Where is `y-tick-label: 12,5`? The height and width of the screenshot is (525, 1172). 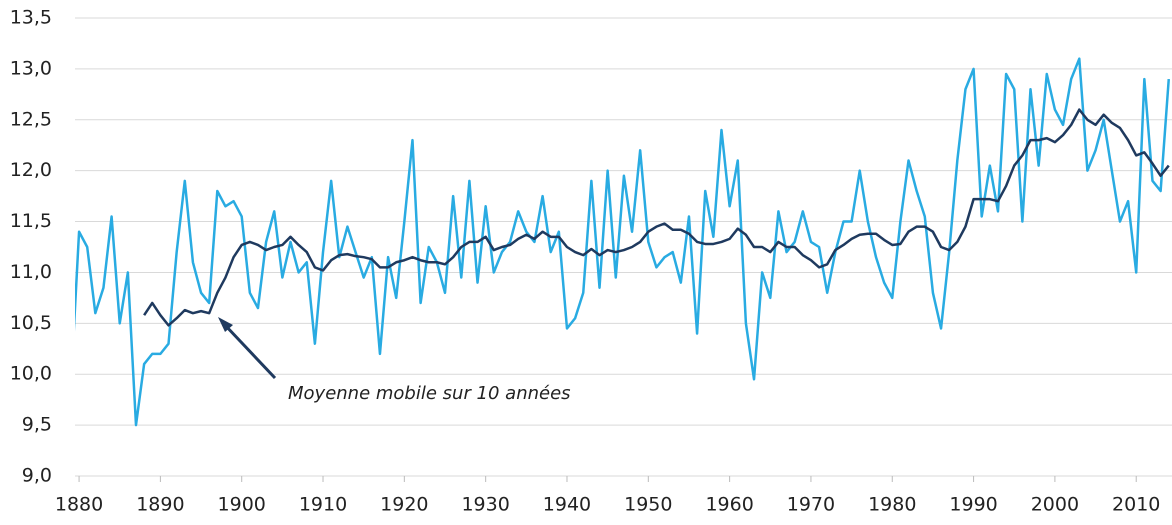 y-tick-label: 12,5 is located at coordinates (31, 119).